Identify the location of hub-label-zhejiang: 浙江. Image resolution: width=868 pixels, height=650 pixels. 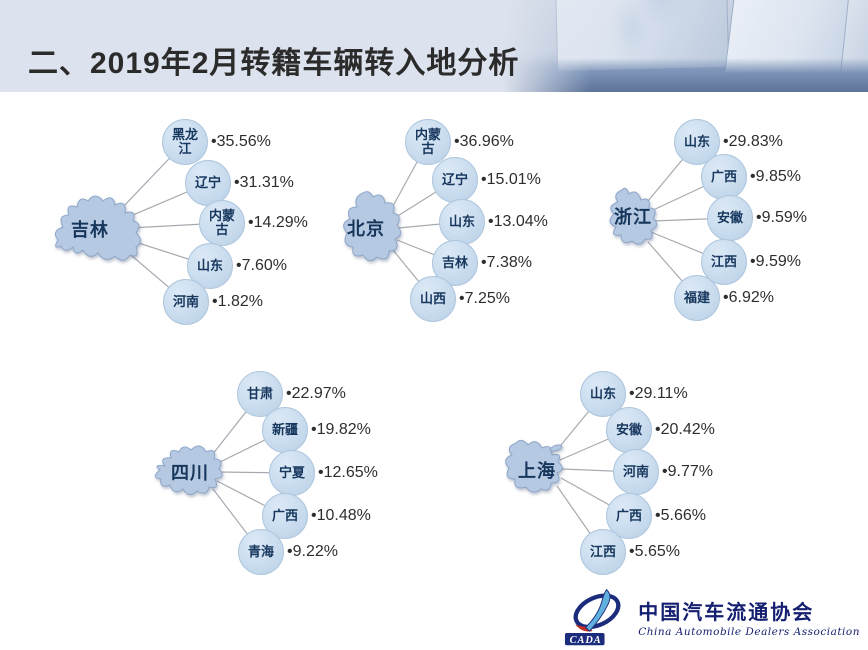
(633, 217).